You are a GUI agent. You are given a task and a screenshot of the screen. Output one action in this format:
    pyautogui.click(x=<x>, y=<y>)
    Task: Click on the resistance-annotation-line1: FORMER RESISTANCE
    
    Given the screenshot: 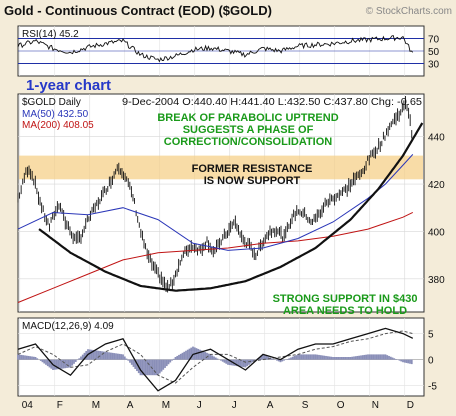 What is the action you would take?
    pyautogui.click(x=252, y=169)
    